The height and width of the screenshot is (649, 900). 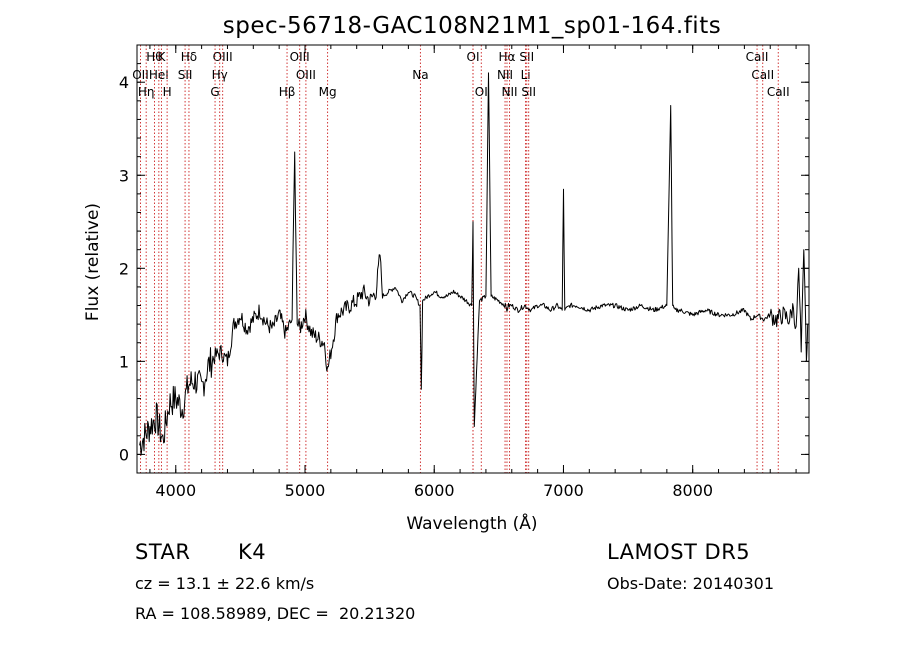 What do you see at coordinates (185, 75) in the screenshot?
I see `line-label-11: SII` at bounding box center [185, 75].